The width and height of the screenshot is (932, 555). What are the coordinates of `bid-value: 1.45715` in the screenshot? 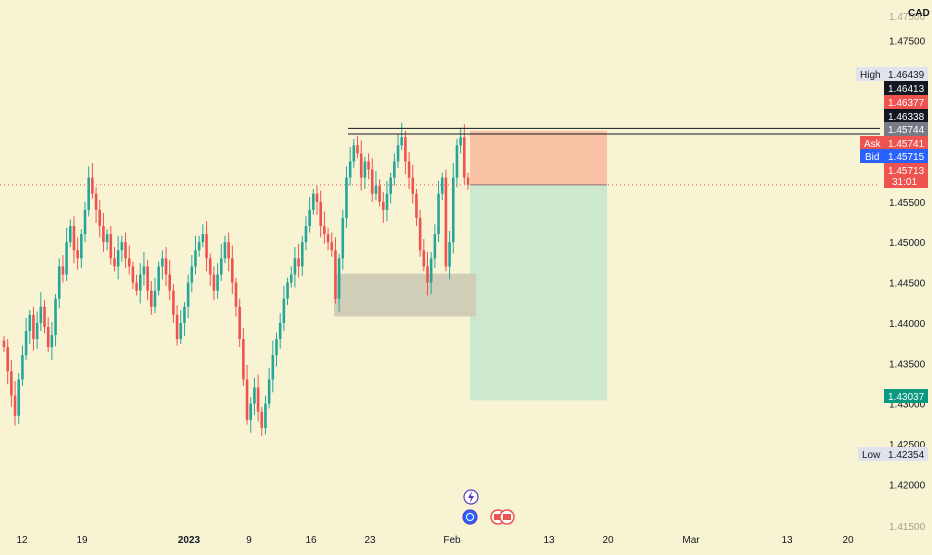 It's located at (906, 157).